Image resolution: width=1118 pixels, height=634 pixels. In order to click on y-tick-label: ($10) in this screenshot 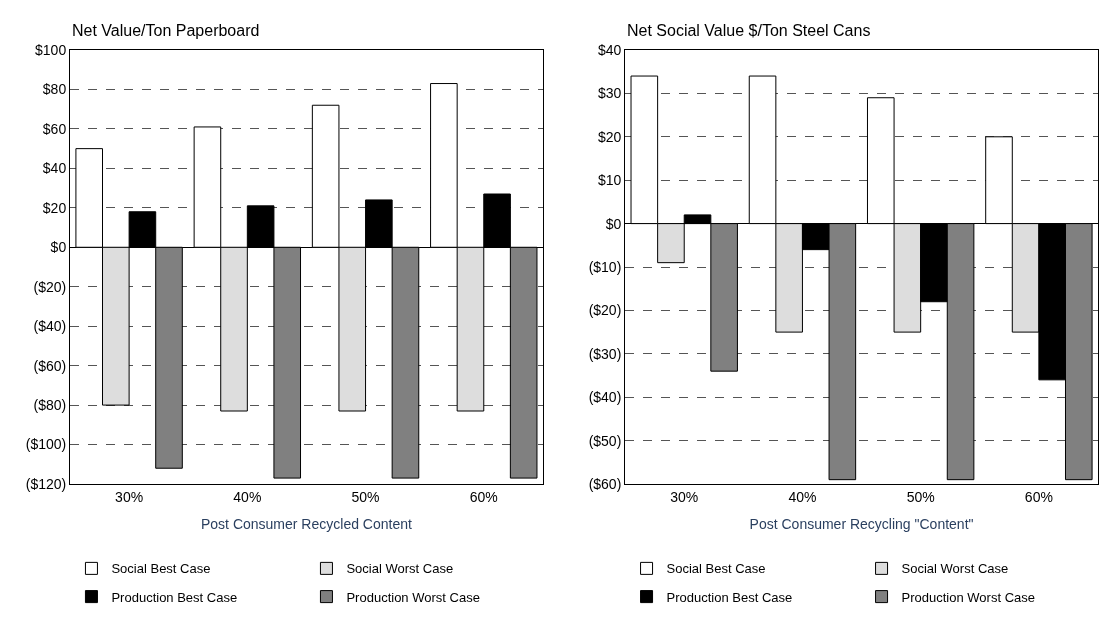, I will do `click(605, 266)`.